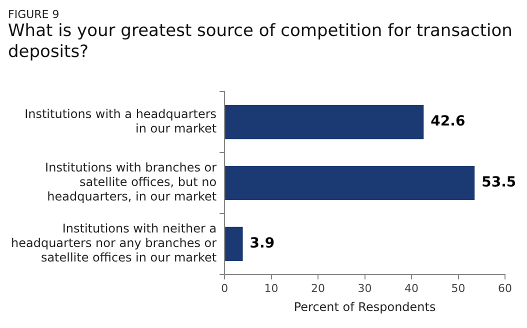  I want to click on x-tick-label: 40, so click(411, 288).